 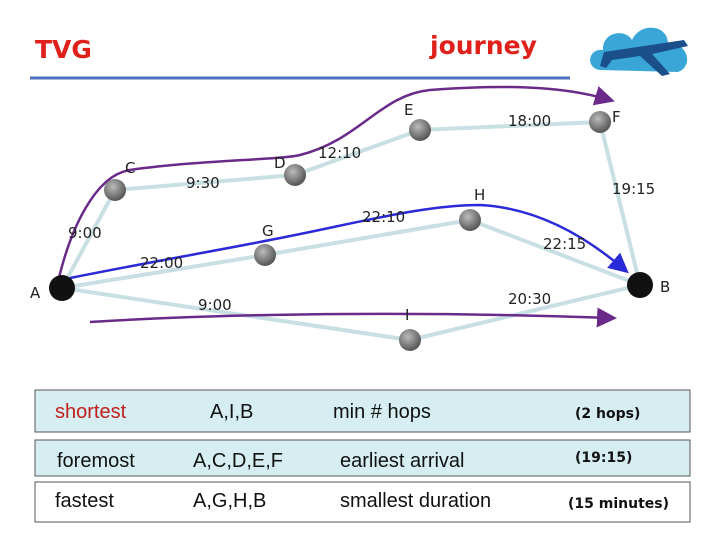 I want to click on table-cell: A,C,D,E,F, so click(x=238, y=461).